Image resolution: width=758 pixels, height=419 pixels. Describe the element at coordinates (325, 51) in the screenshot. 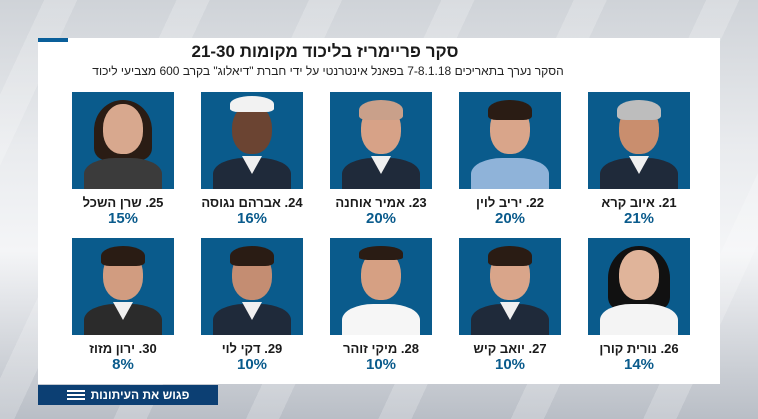

I see `poll-title: סקר פריימריז בליכוד מקומות 21-30` at that location.